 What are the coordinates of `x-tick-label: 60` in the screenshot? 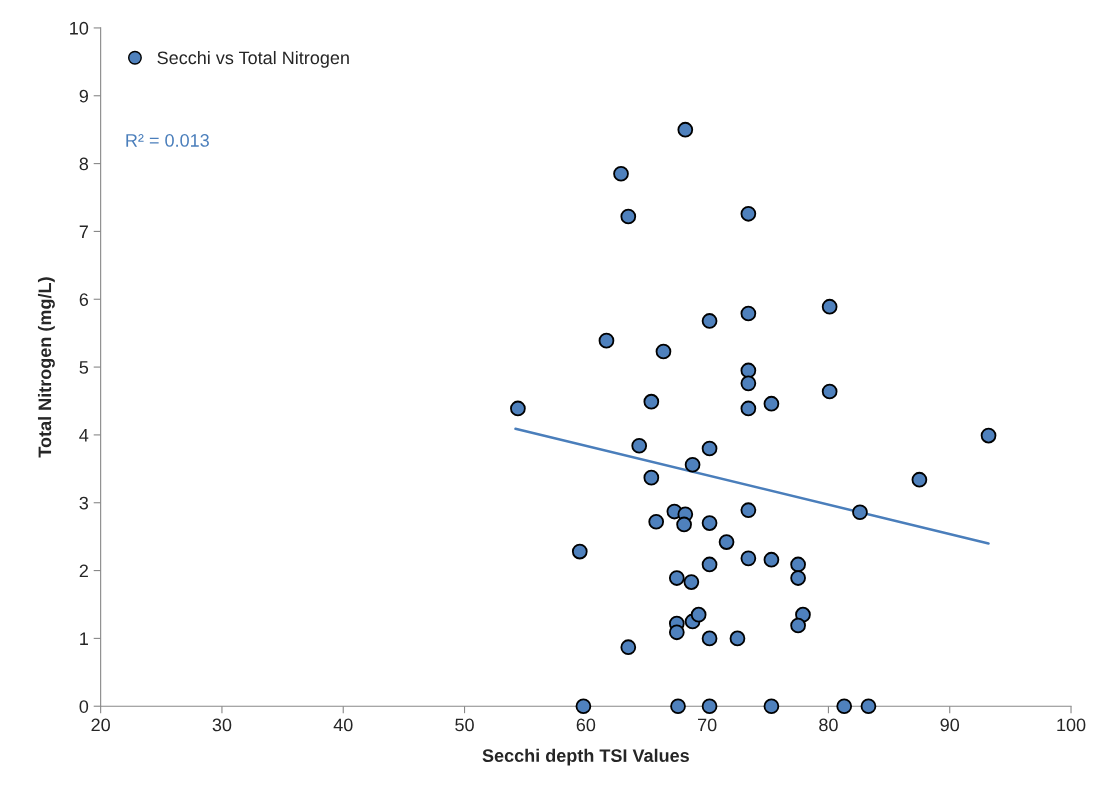 It's located at (586, 725).